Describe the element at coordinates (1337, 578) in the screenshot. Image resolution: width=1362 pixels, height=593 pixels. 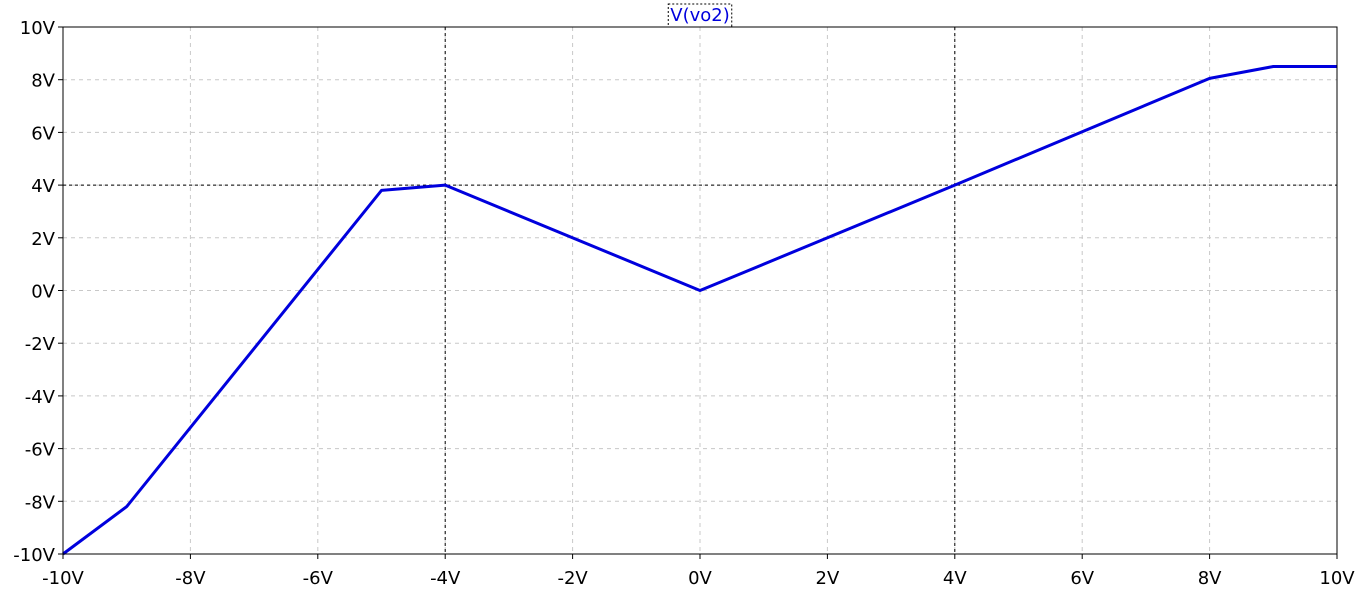
I see `x-tick-label: 10V` at that location.